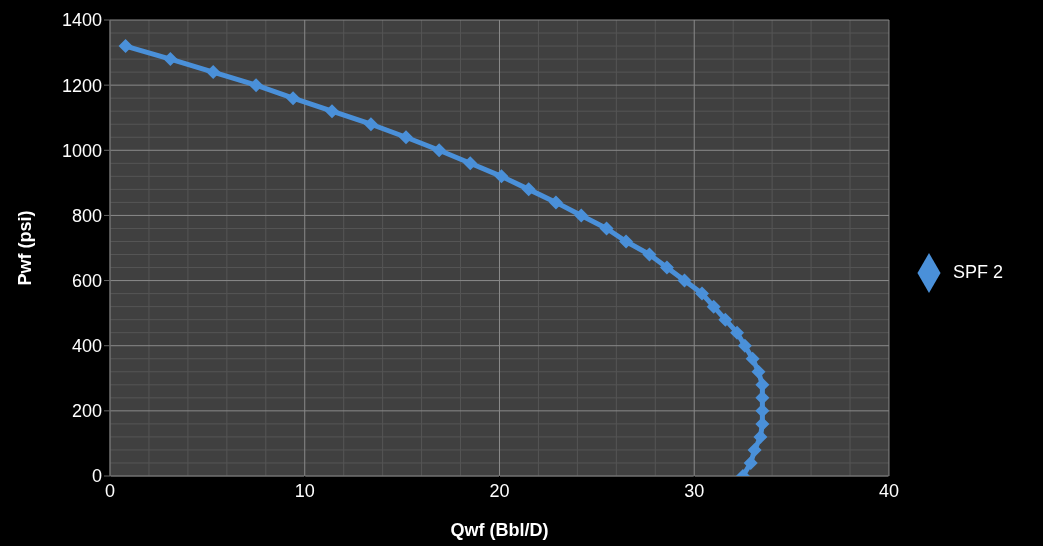 This screenshot has height=546, width=1043. What do you see at coordinates (96, 476) in the screenshot?
I see `y-tick-label: 0` at bounding box center [96, 476].